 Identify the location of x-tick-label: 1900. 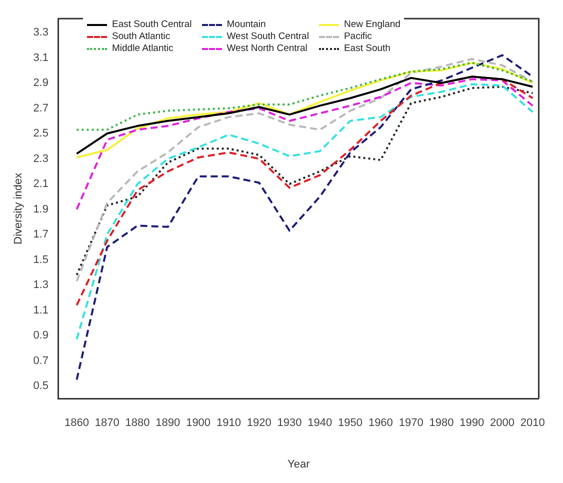
(198, 423).